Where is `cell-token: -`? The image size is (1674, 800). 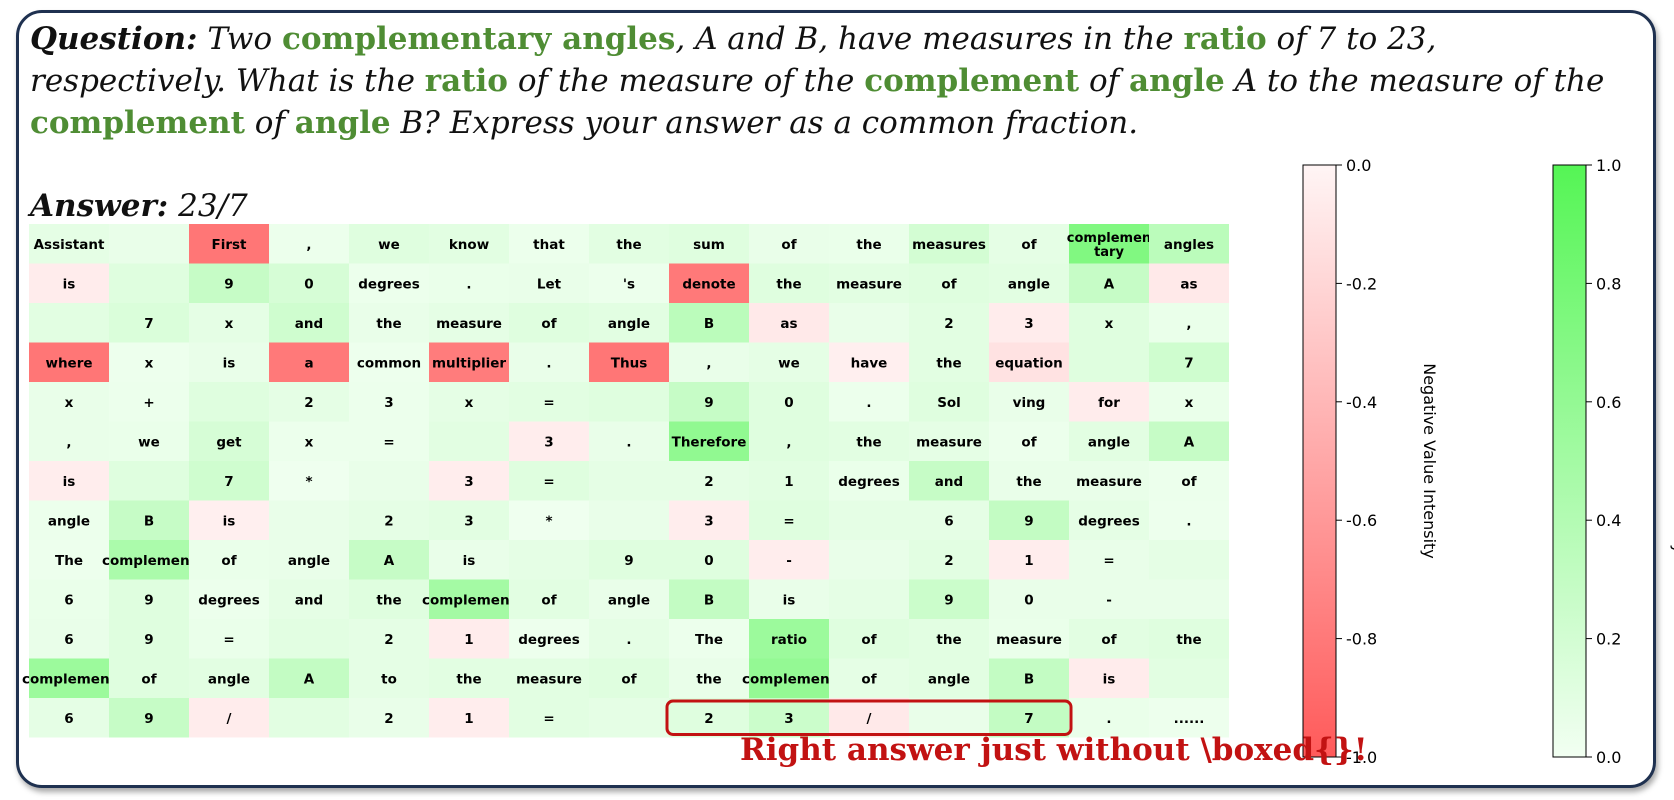 cell-token: - is located at coordinates (789, 561).